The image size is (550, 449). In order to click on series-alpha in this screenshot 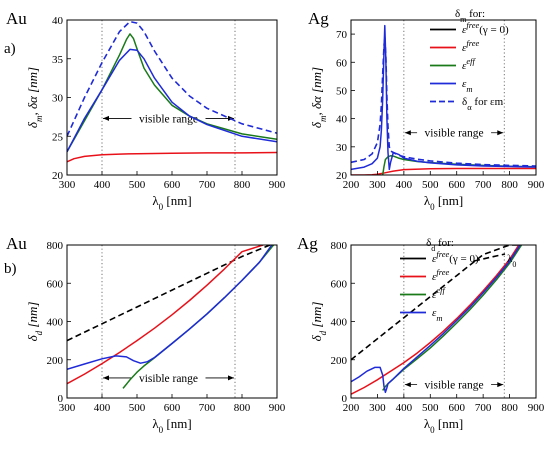, I will do `click(172, 78)`.